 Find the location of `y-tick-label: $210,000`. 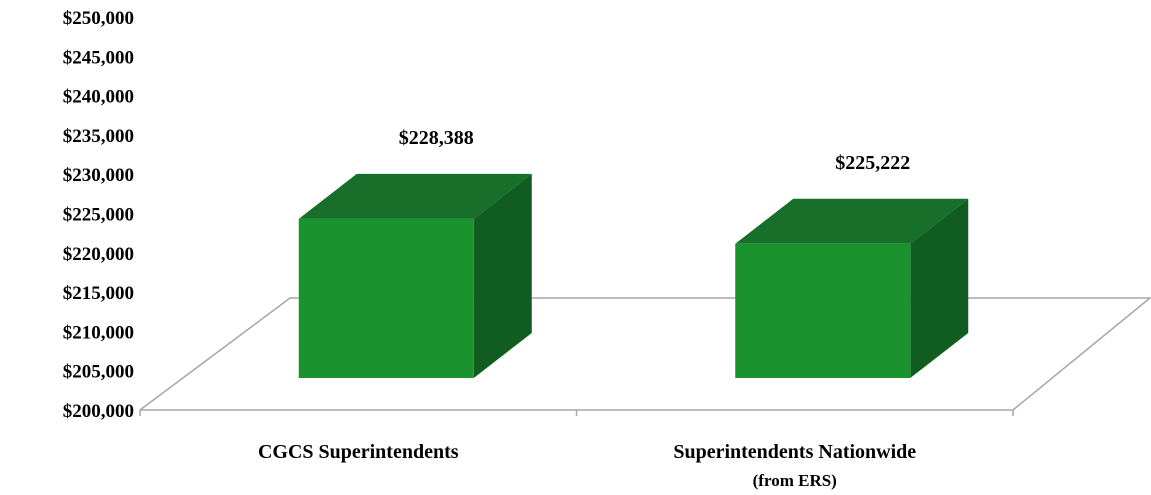

y-tick-label: $210,000 is located at coordinates (98, 332).